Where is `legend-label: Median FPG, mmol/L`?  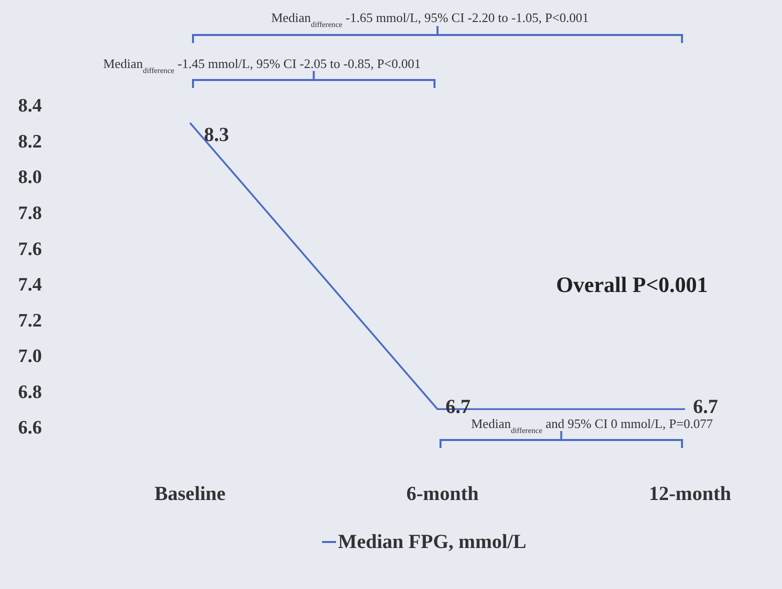 legend-label: Median FPG, mmol/L is located at coordinates (432, 542).